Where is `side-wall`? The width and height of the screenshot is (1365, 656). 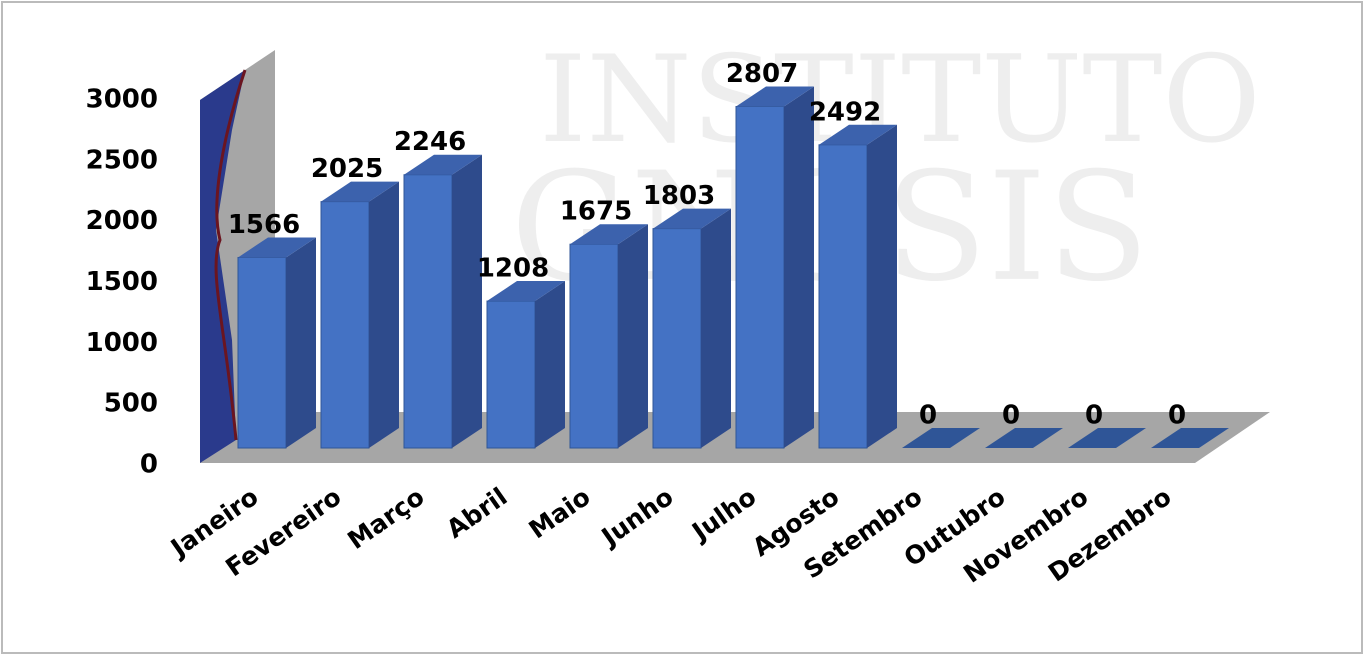
side-wall is located at coordinates (222, 266).